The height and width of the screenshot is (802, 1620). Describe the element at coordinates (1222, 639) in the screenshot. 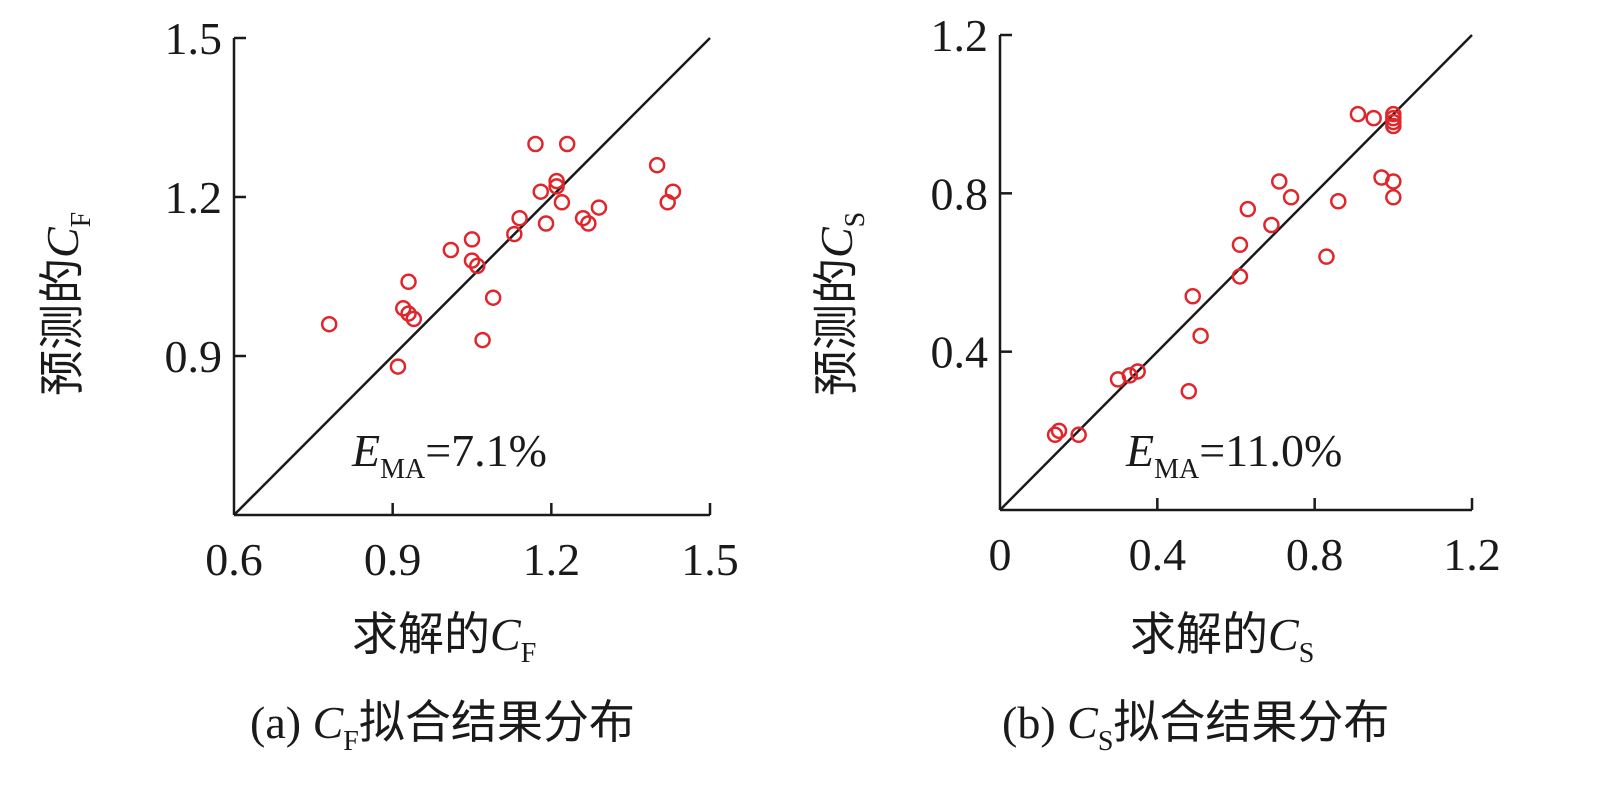

I see `panel-b-x-label: 求解的CS` at that location.